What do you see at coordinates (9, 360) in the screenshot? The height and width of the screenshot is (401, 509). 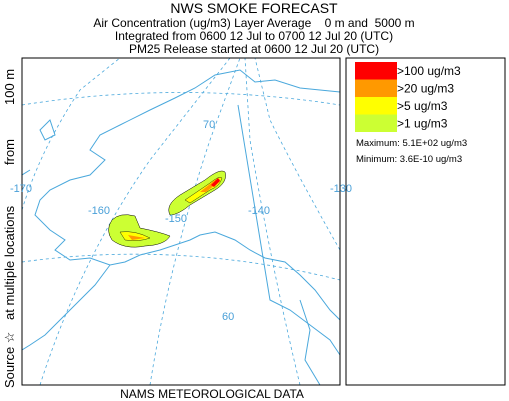 I see `side-label: Source ☆` at bounding box center [9, 360].